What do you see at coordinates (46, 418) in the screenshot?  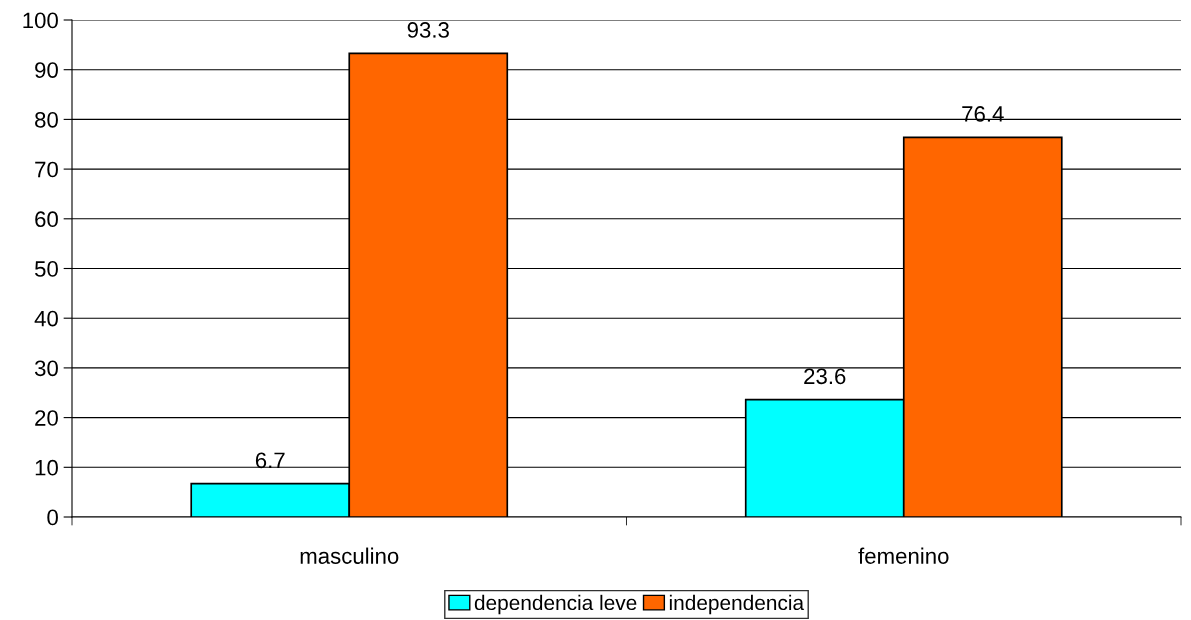 I see `y-tick-label: 20` at bounding box center [46, 418].